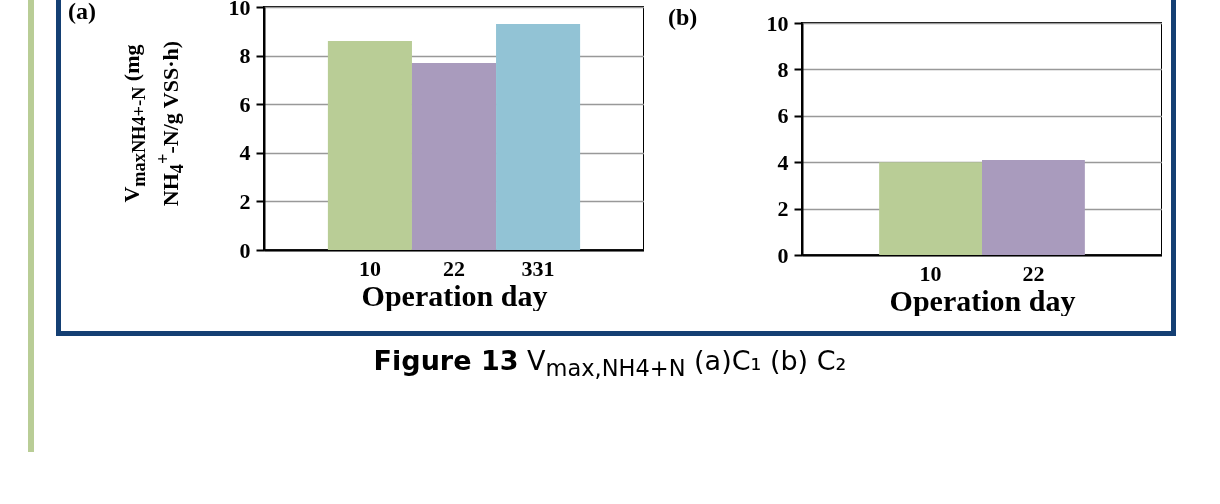  What do you see at coordinates (687, 363) in the screenshot?
I see `text: V$_{max,NH4+N}$ (a)C₁ (b) C₂` at bounding box center [687, 363].